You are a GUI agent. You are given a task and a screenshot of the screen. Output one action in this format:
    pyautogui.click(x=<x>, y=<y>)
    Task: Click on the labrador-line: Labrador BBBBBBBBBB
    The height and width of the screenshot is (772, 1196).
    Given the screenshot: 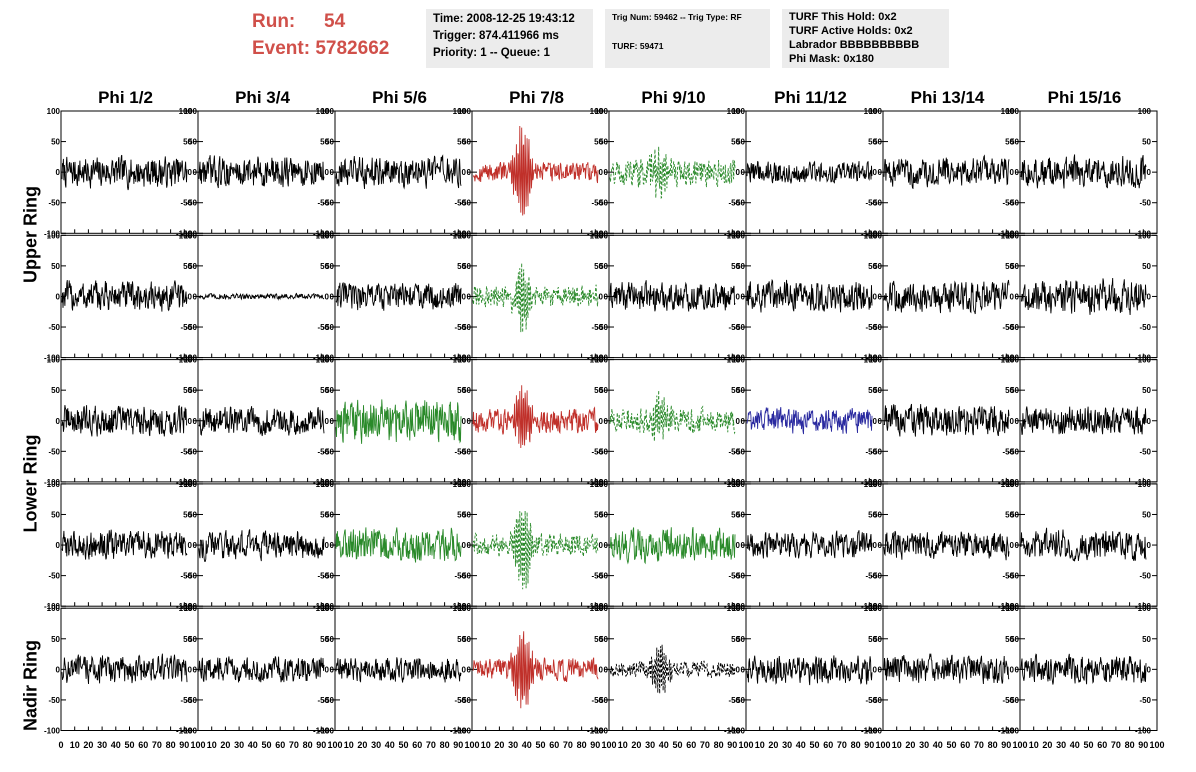 What is the action you would take?
    pyautogui.click(x=854, y=45)
    